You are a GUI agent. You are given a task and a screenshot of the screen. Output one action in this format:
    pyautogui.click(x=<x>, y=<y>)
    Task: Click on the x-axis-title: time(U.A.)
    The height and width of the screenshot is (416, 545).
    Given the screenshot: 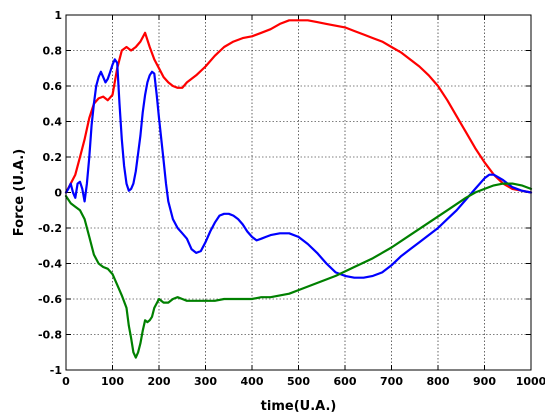 What is the action you would take?
    pyautogui.click(x=299, y=406)
    